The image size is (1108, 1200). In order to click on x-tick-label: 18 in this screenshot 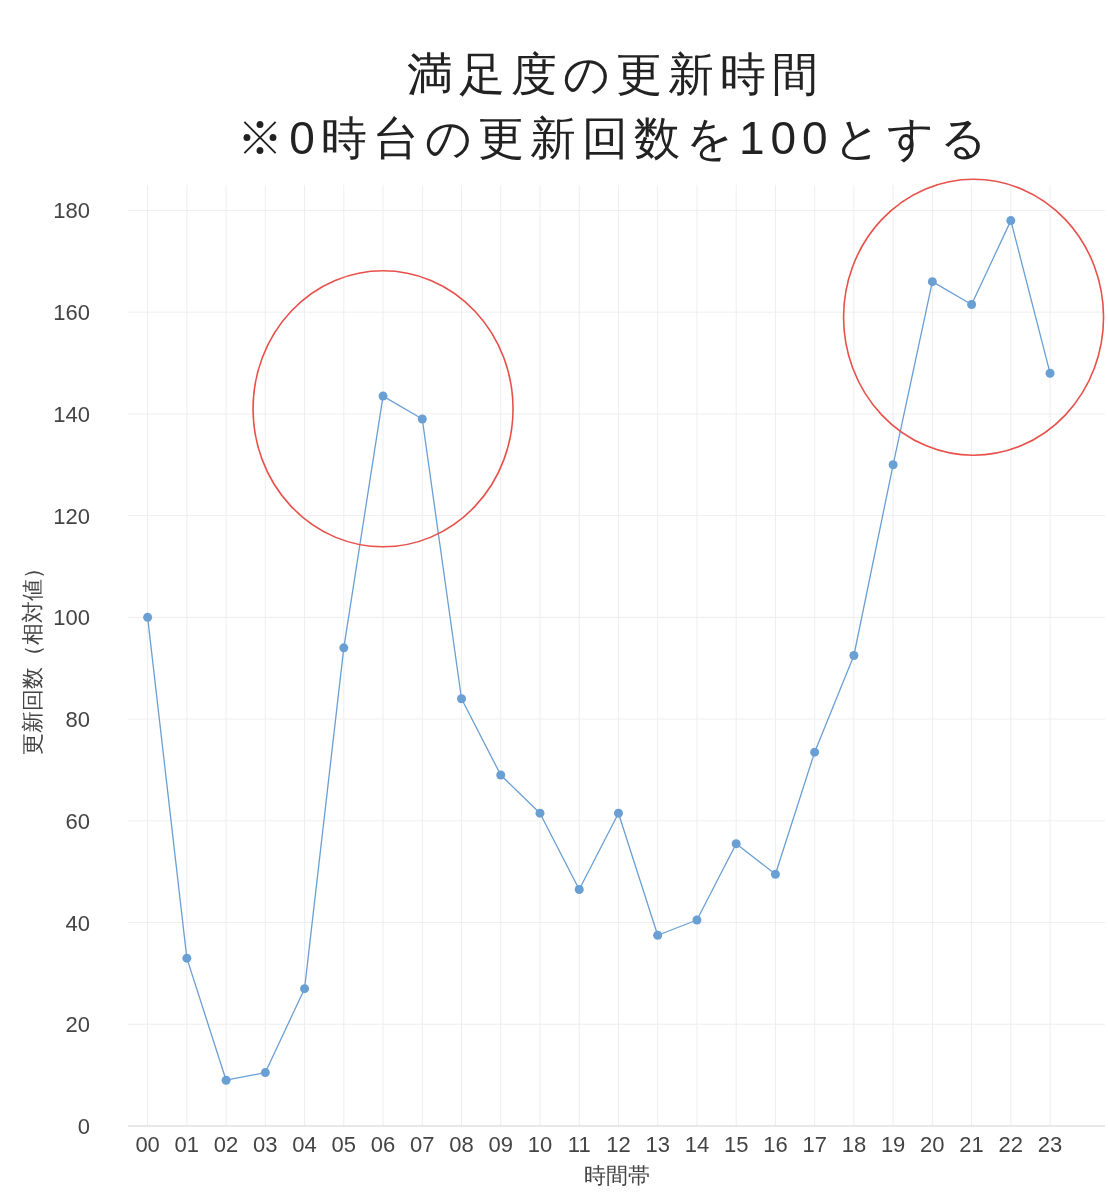, I will do `click(854, 1144)`.